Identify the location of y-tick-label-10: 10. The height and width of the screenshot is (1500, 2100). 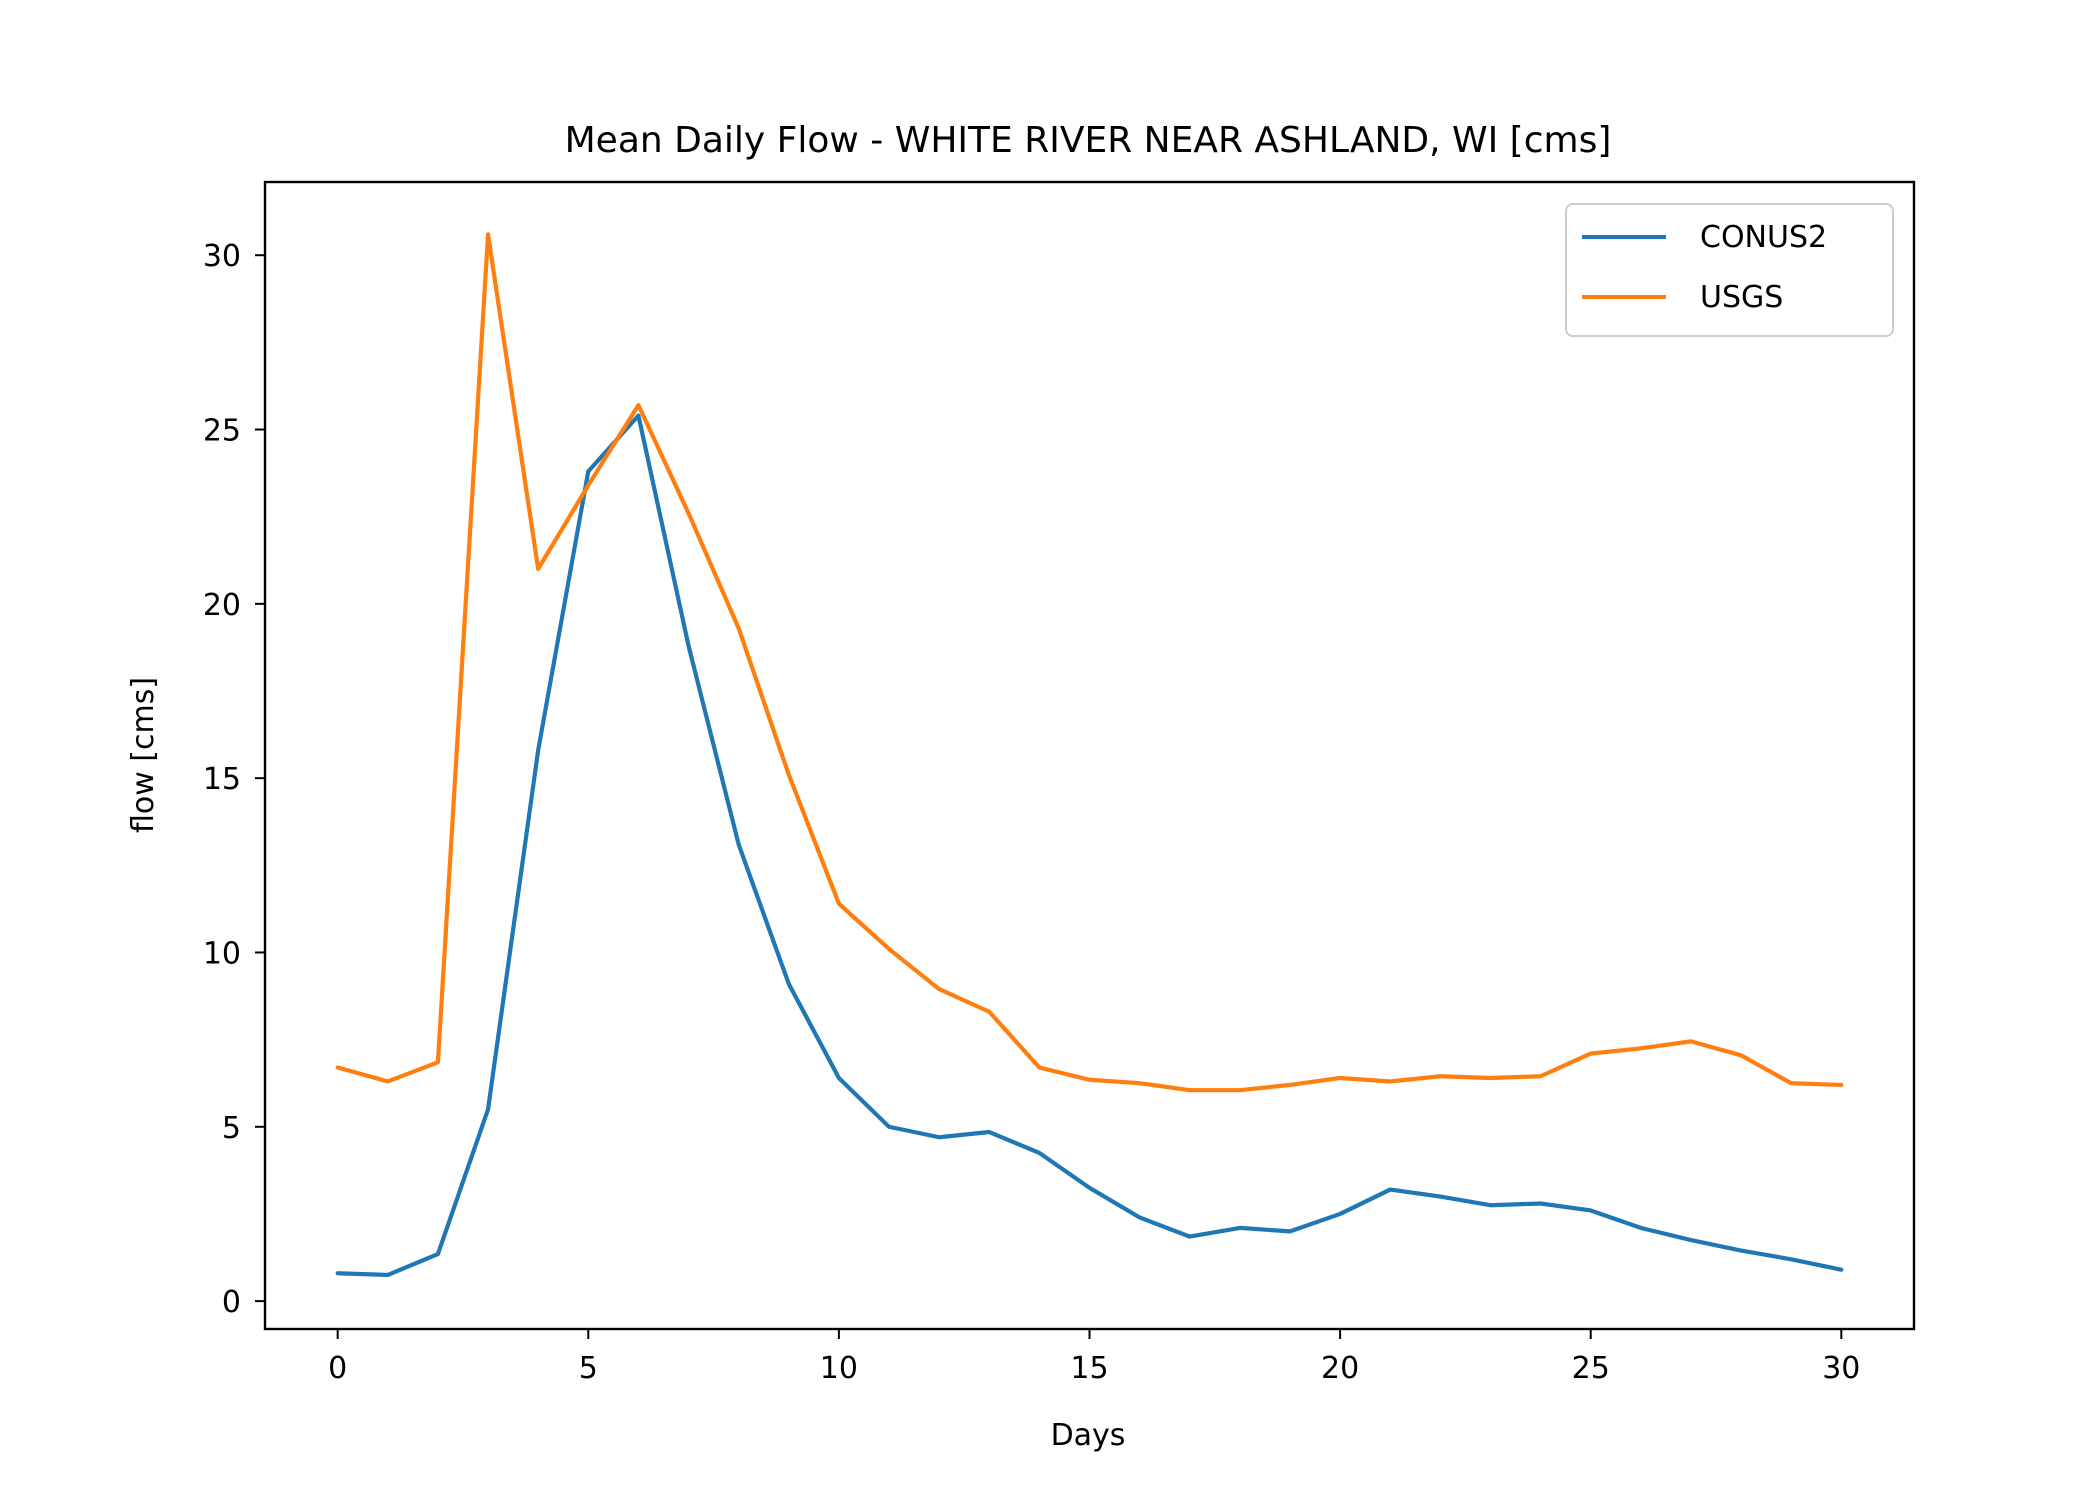
(222, 953).